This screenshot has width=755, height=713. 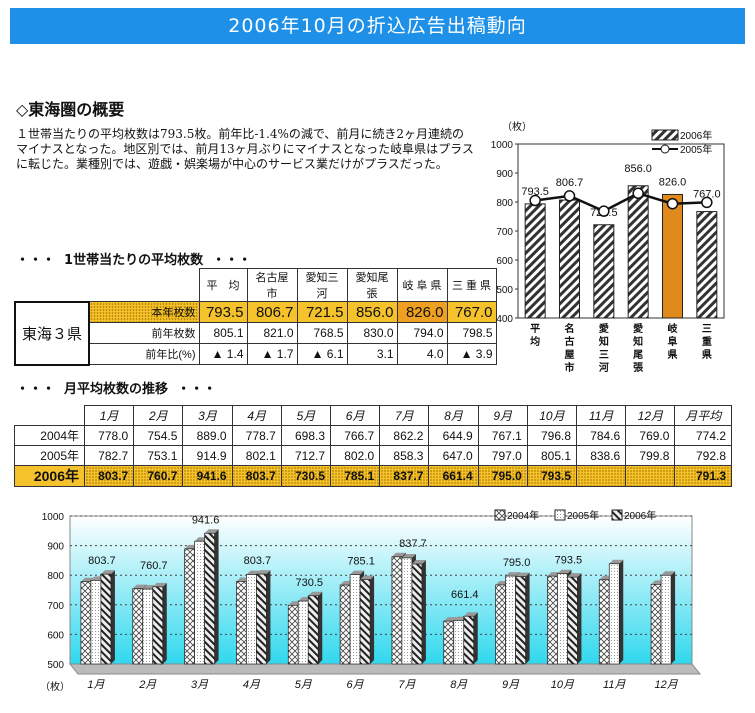 I want to click on legend-label: 2005年, so click(x=696, y=149).